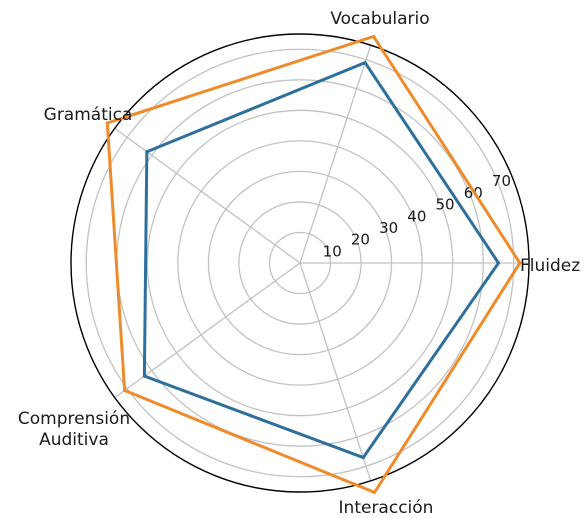 This screenshot has width=587, height=518. What do you see at coordinates (332, 251) in the screenshot?
I see `radial-tick-label: 10` at bounding box center [332, 251].